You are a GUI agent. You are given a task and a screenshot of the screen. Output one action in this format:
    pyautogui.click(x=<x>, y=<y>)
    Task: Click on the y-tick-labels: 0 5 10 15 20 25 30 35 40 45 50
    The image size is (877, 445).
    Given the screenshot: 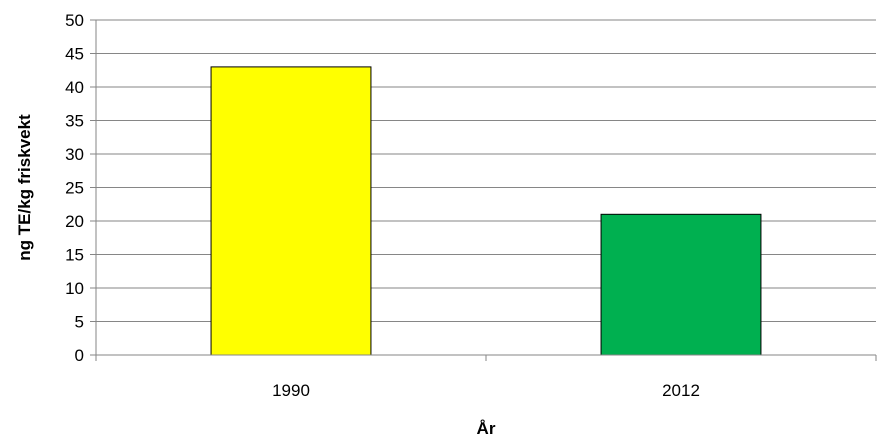 What is the action you would take?
    pyautogui.click(x=74, y=188)
    